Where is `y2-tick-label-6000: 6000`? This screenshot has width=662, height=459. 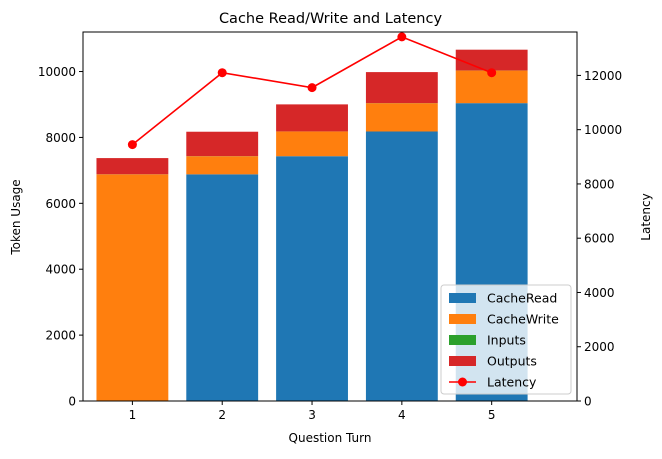 y2-tick-label-6000: 6000 is located at coordinates (599, 239).